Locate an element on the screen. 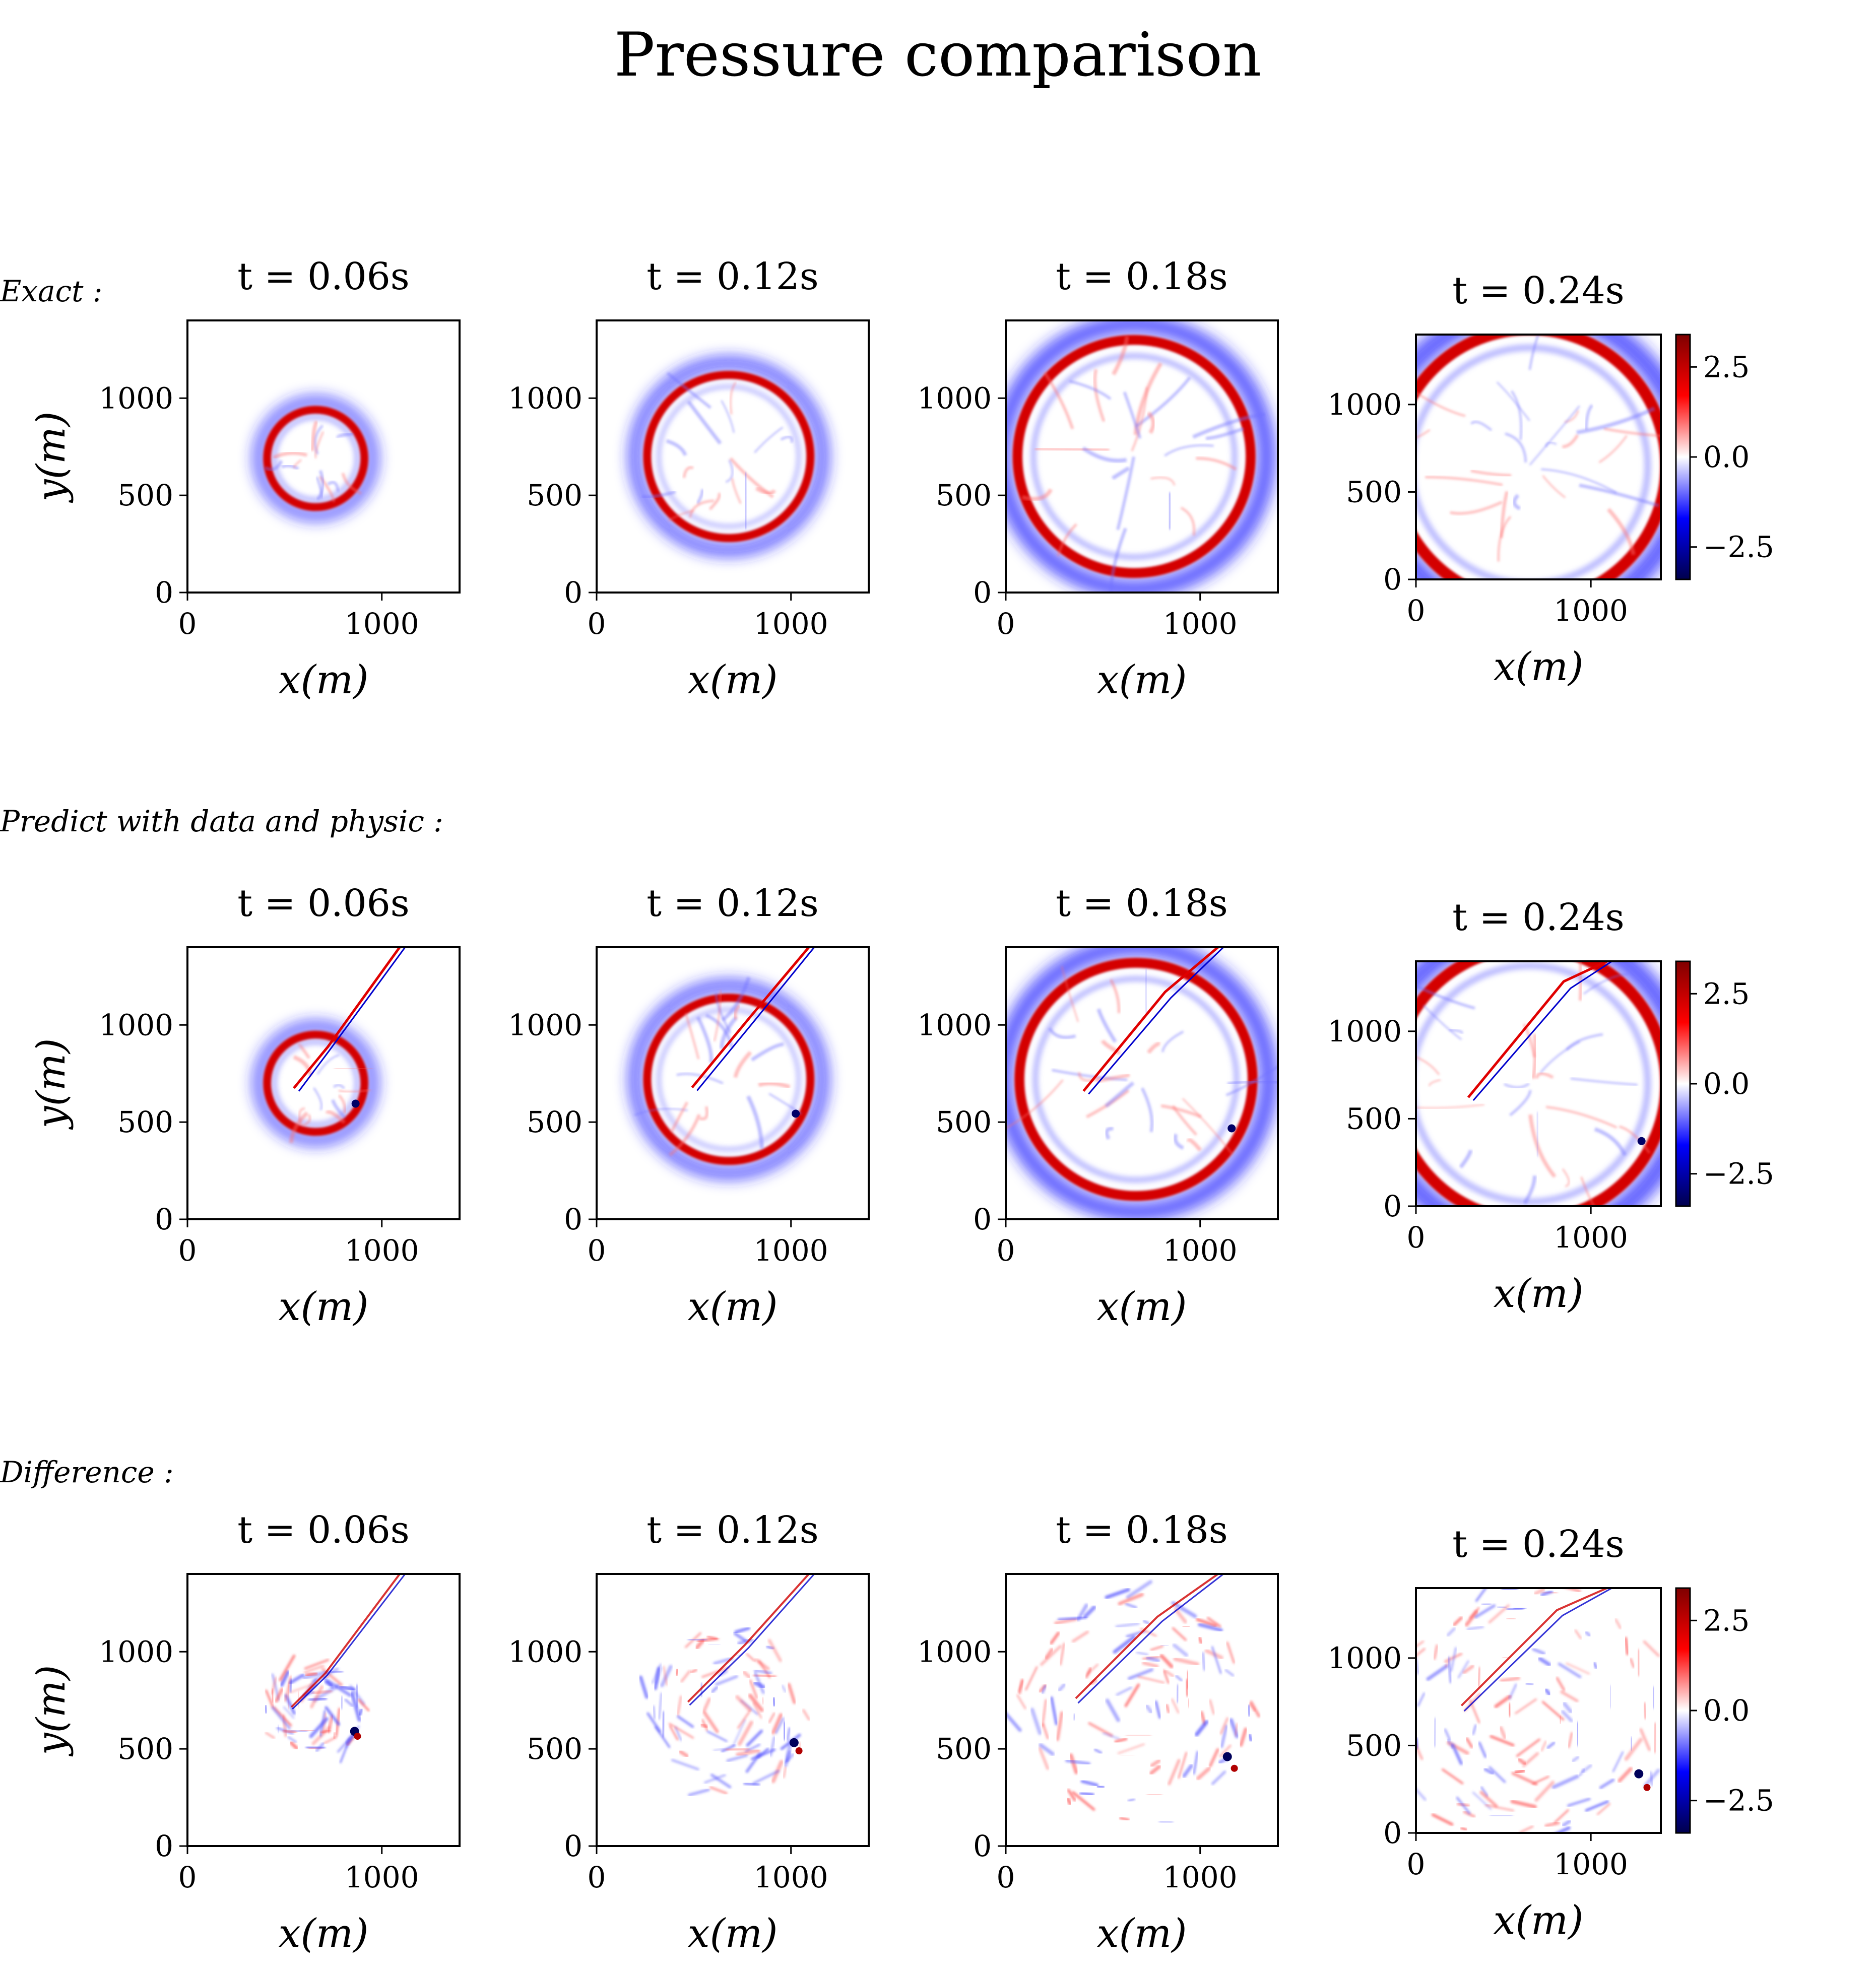 Image resolution: width=1876 pixels, height=1971 pixels. colorbar-tick-label: 2.5 is located at coordinates (1726, 367).